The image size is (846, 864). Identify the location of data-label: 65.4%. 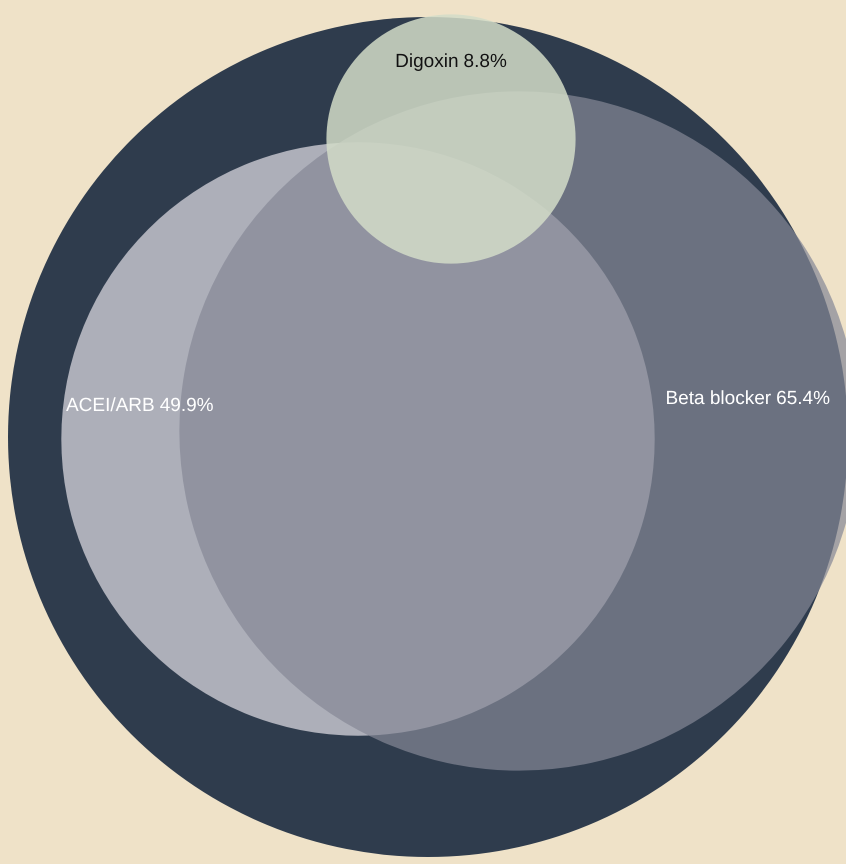
(803, 399).